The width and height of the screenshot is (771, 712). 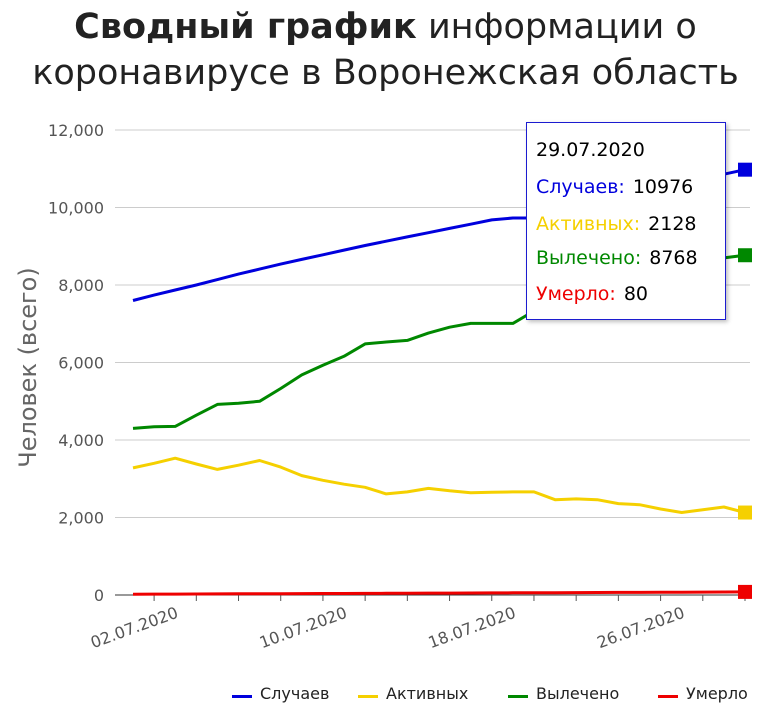 What do you see at coordinates (640, 627) in the screenshot?
I see `x-tick-label: 26.07.2020` at bounding box center [640, 627].